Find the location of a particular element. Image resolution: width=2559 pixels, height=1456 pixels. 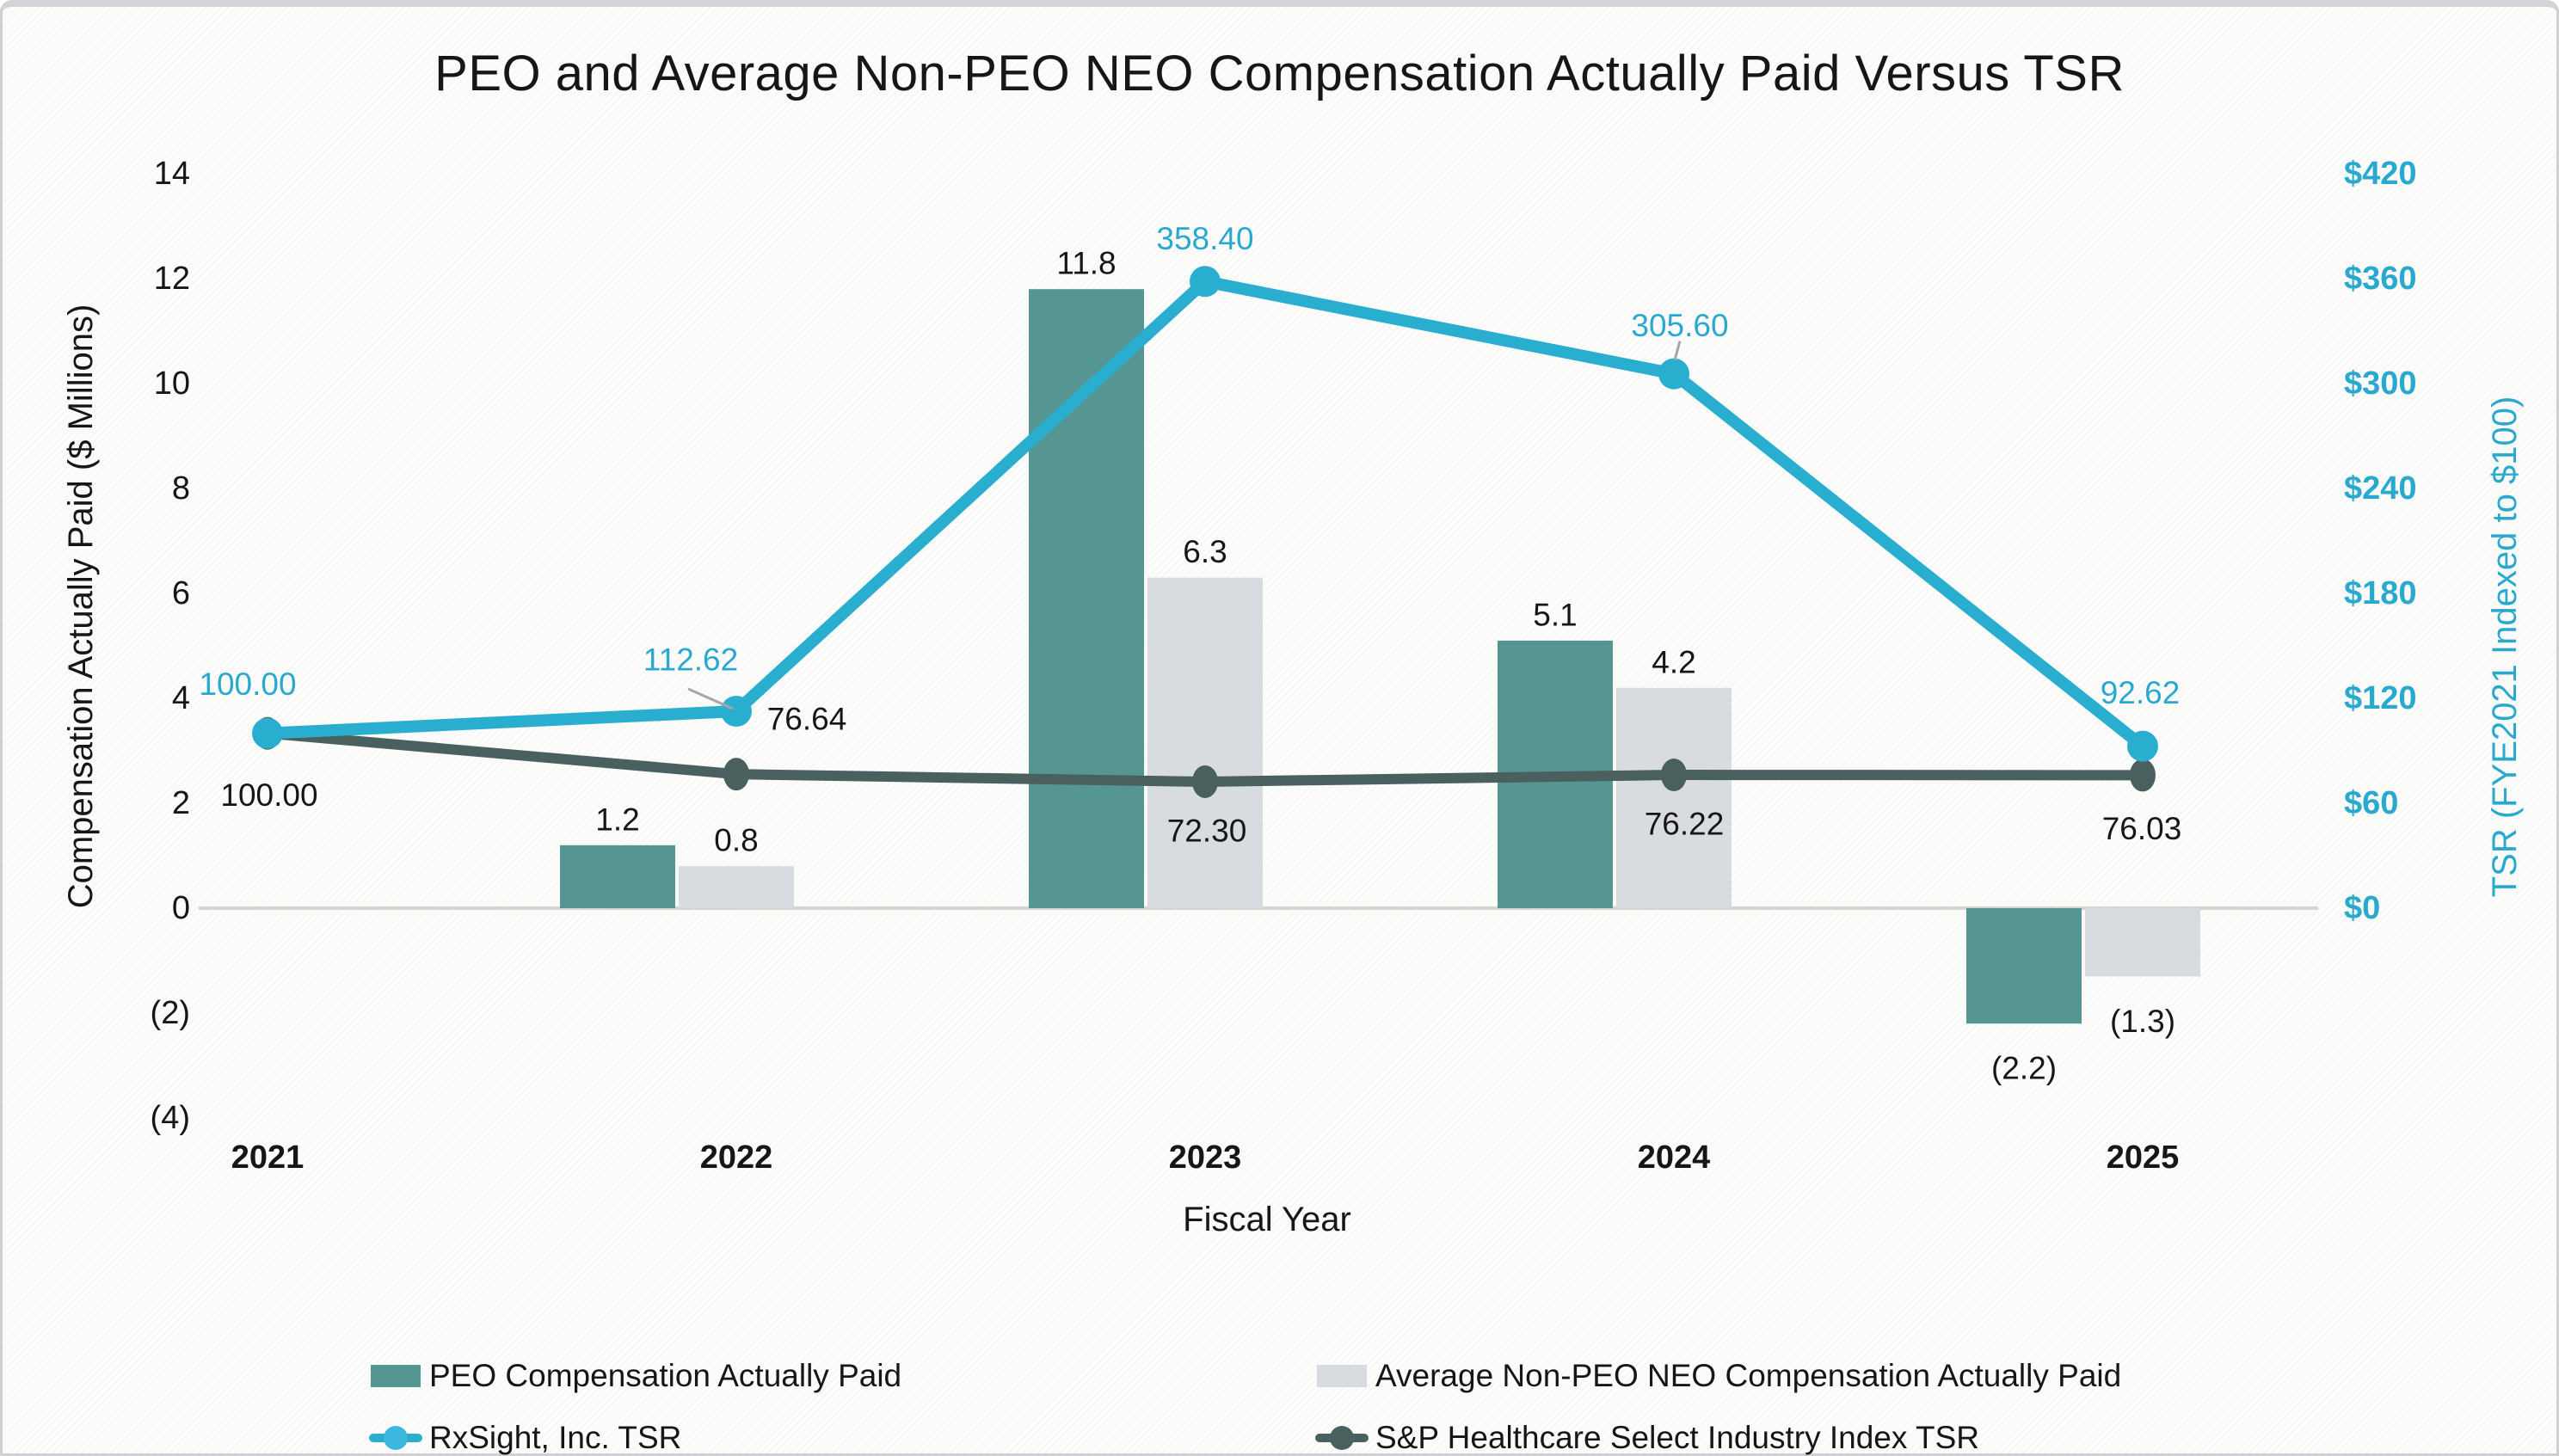

rxsight-label-leader-2022 is located at coordinates (710, 699).